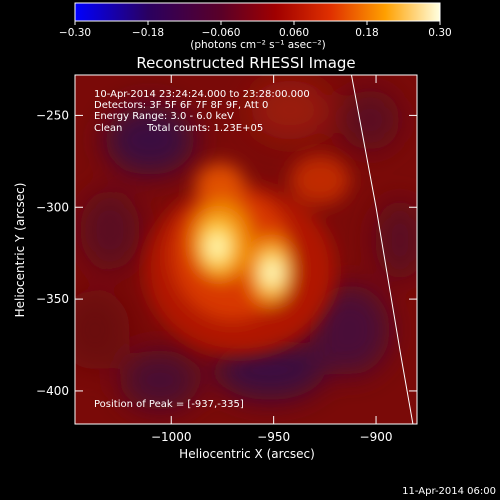 This screenshot has width=500, height=500. Describe the element at coordinates (257, 12) in the screenshot. I see `colorbar-gradient` at that location.